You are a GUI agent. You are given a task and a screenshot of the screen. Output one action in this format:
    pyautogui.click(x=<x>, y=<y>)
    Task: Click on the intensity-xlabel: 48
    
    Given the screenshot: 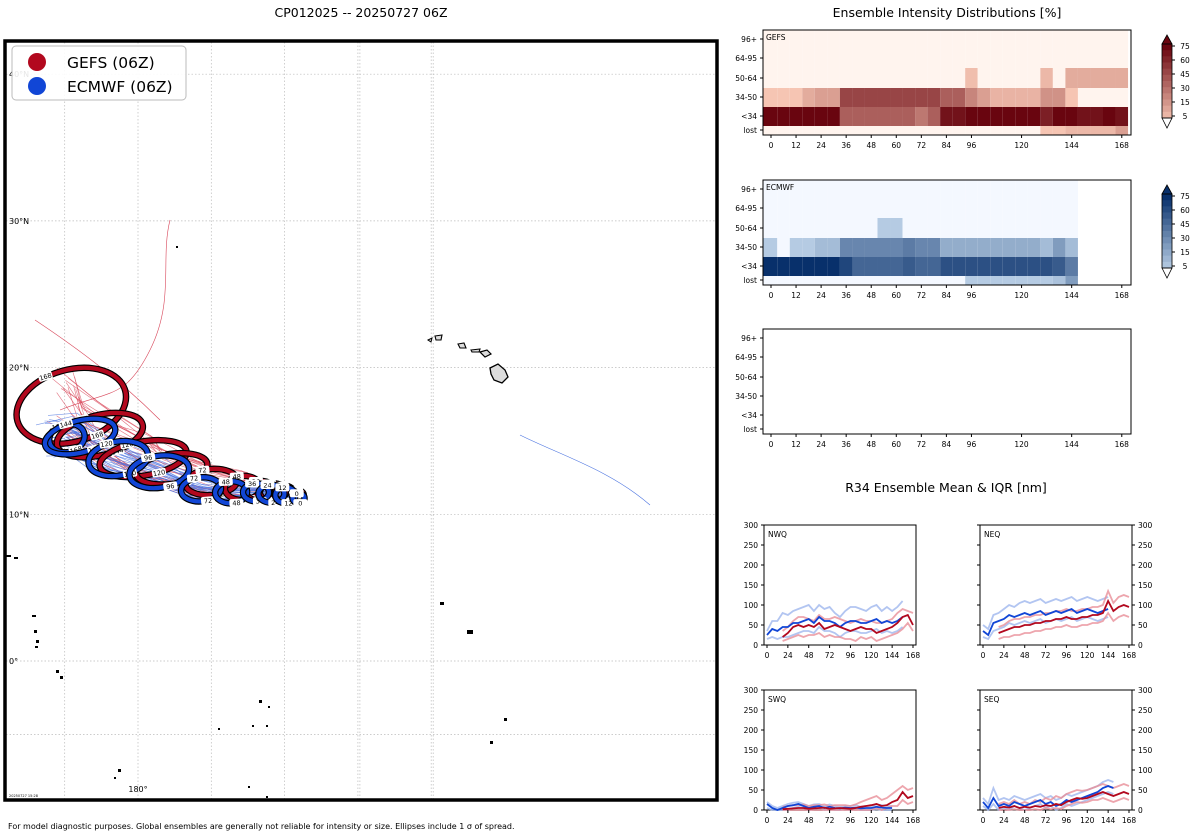 What is the action you would take?
    pyautogui.click(x=871, y=444)
    